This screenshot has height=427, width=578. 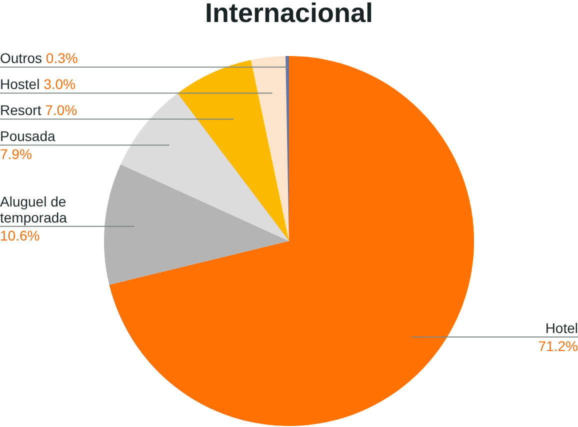 What do you see at coordinates (16, 154) in the screenshot?
I see `data-label: 7.9%` at bounding box center [16, 154].